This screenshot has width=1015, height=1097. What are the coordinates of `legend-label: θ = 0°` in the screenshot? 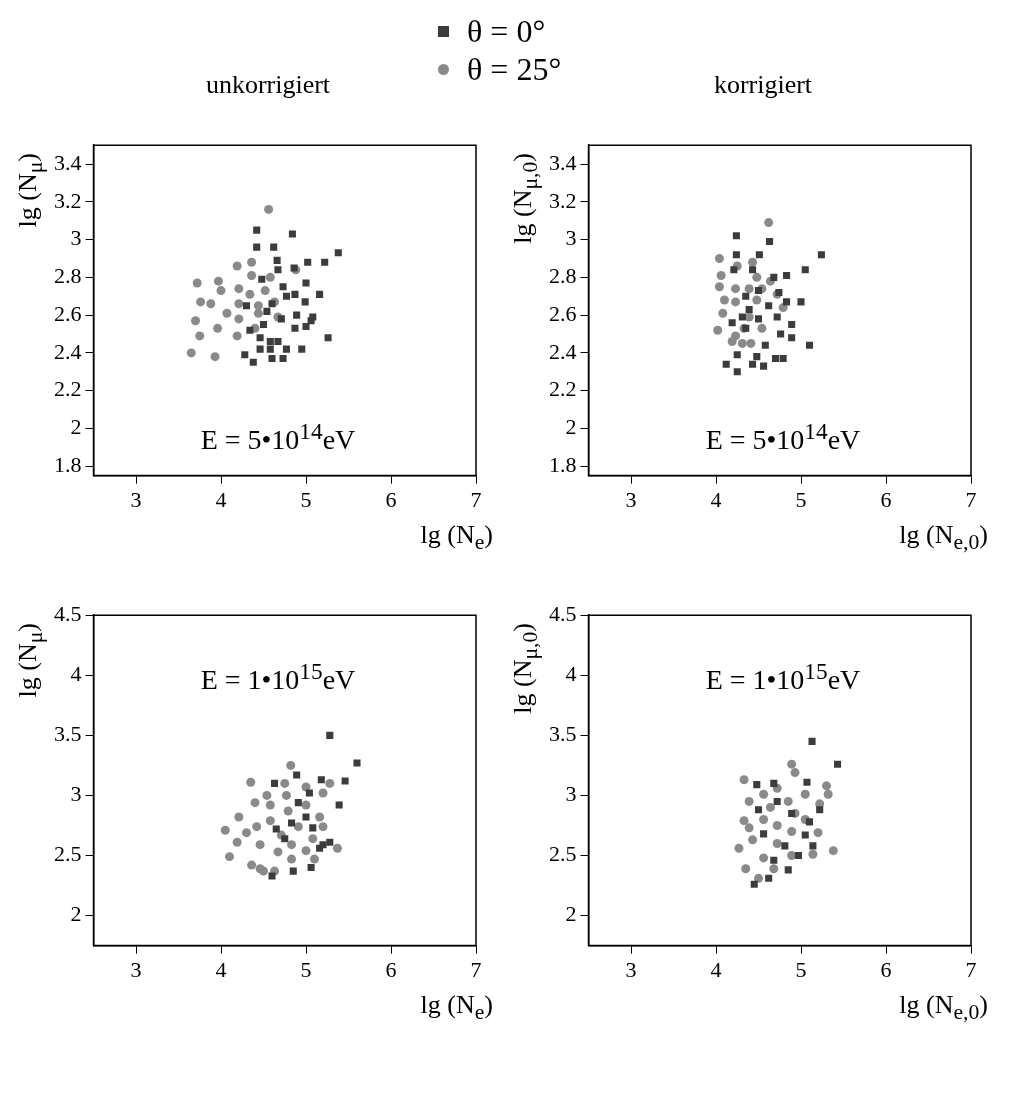 It's located at (506, 31).